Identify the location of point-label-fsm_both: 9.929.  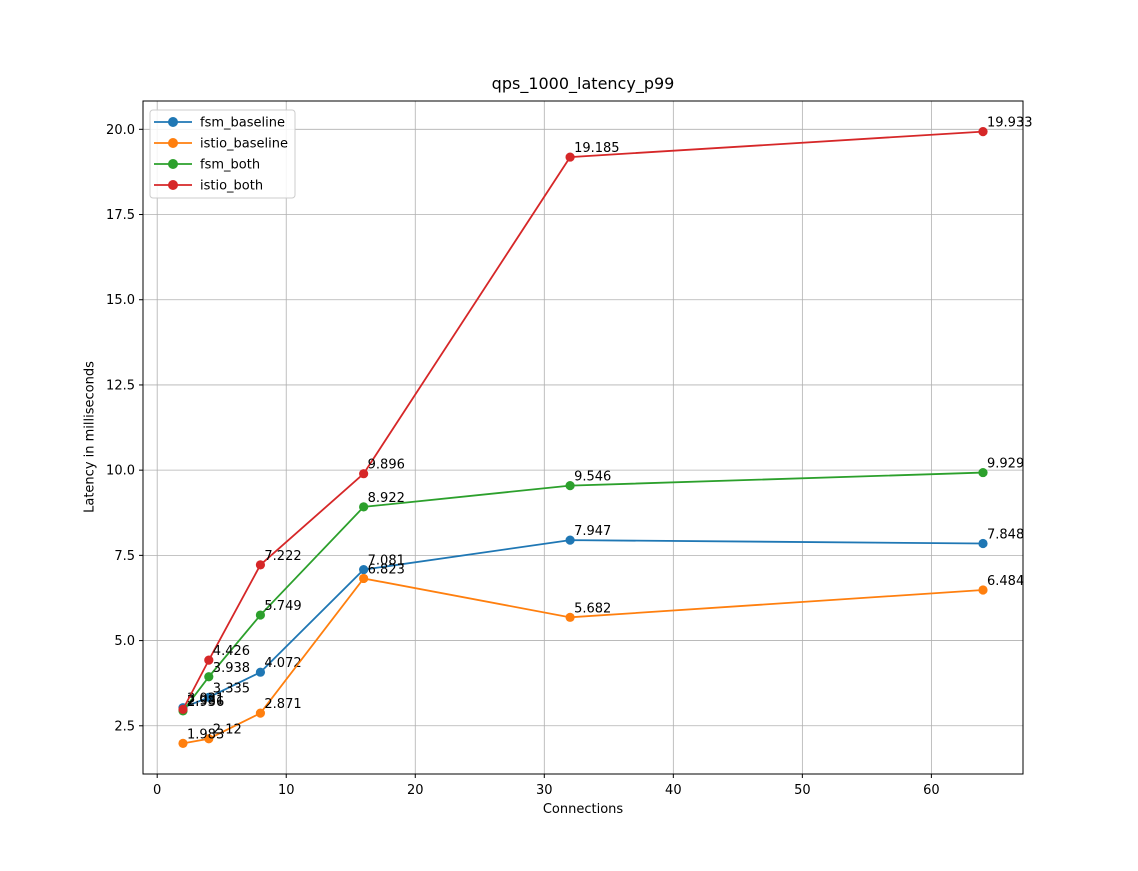
(1005, 464).